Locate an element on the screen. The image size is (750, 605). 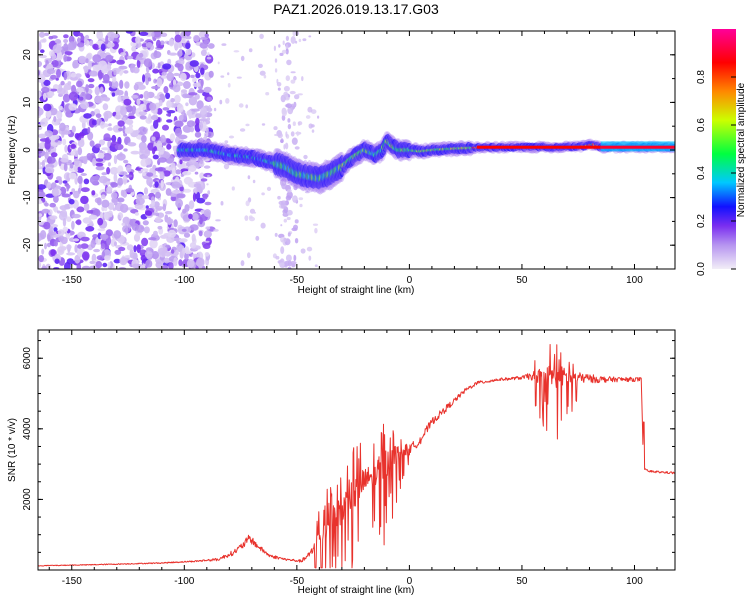
x-tick-label: 50 is located at coordinates (522, 581).